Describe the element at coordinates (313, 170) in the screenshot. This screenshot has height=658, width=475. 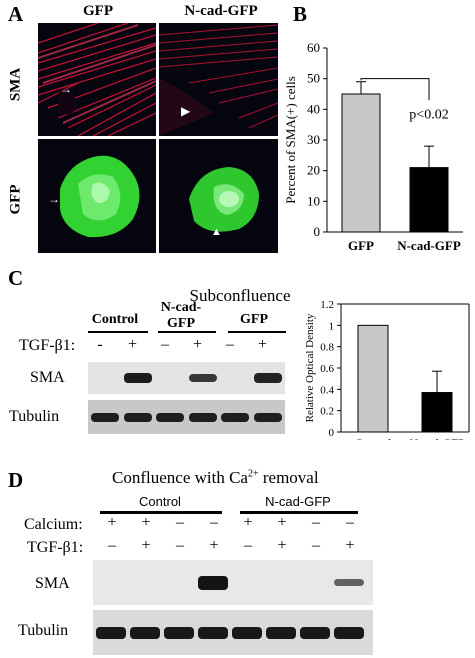
I see `y-tick-label: 20` at that location.